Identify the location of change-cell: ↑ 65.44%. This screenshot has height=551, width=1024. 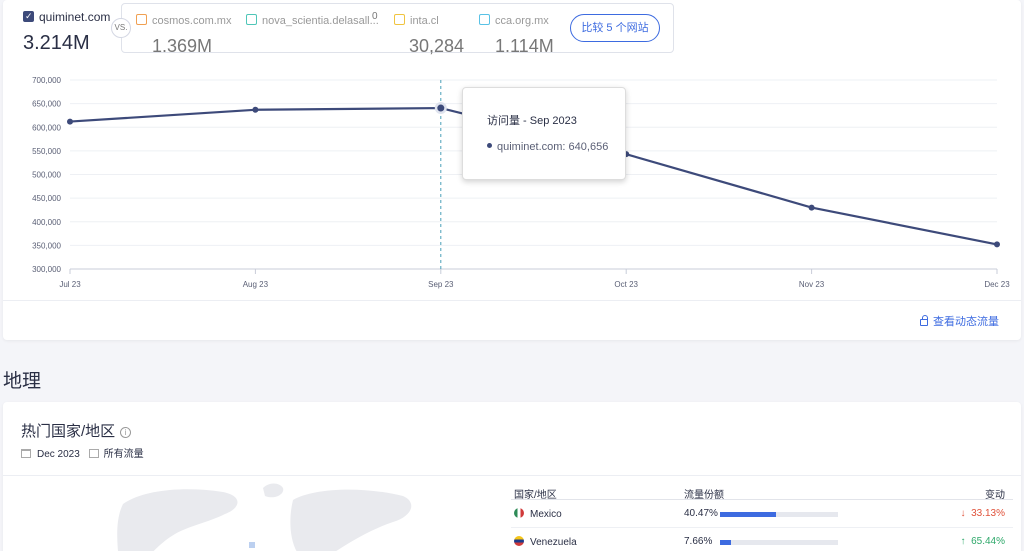
(982, 541).